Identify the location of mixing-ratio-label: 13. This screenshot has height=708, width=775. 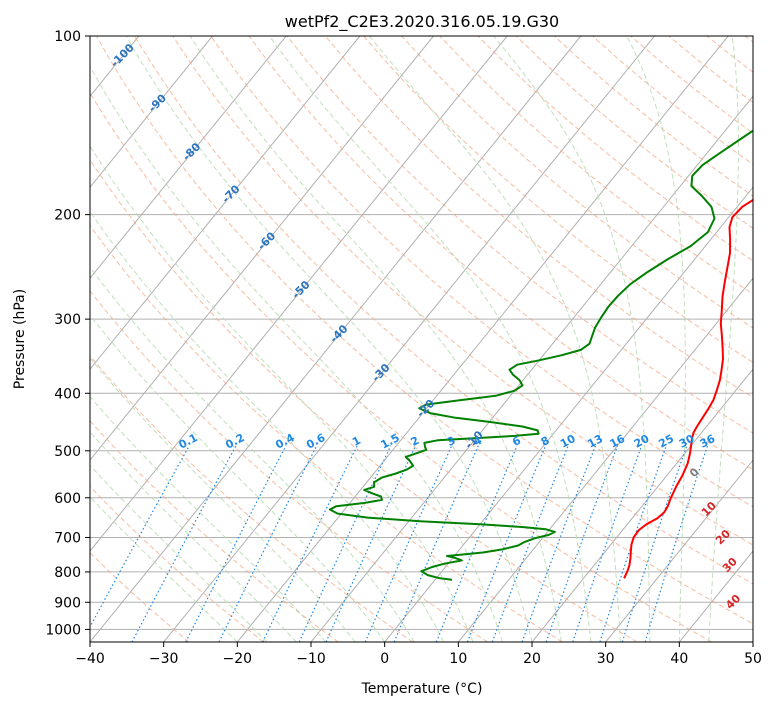
(595, 441).